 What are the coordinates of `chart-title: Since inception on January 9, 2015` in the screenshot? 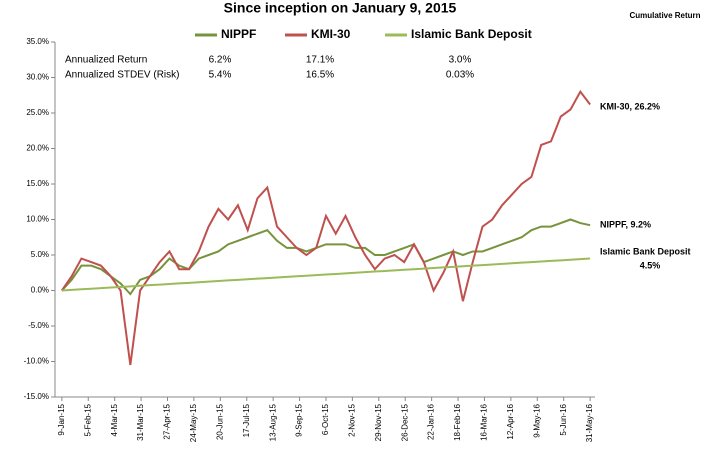 It's located at (340, 8).